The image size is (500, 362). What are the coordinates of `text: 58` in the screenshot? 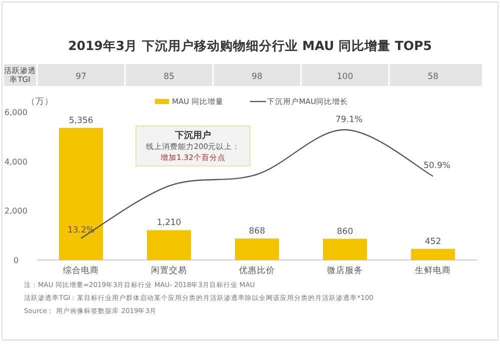 It's located at (433, 77).